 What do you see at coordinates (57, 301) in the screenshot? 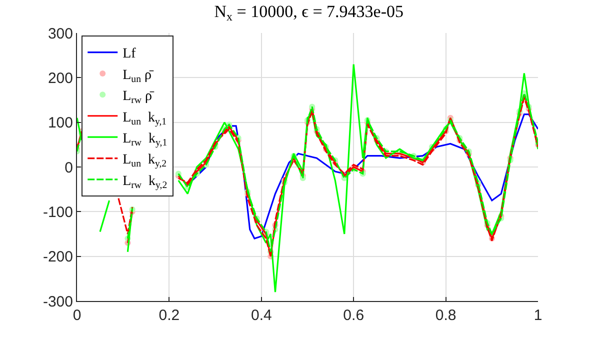
I see `y-tick-label: -300` at bounding box center [57, 301].